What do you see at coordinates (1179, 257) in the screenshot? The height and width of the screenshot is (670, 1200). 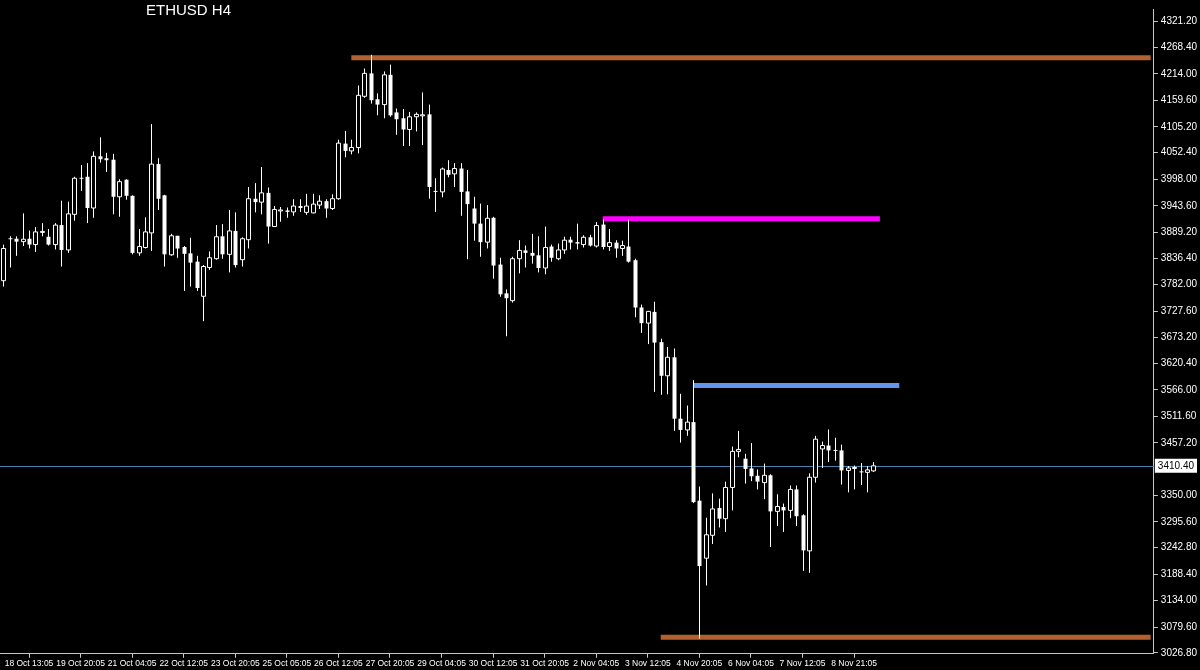 I see `y-tick-label: 3836.40` at bounding box center [1179, 257].